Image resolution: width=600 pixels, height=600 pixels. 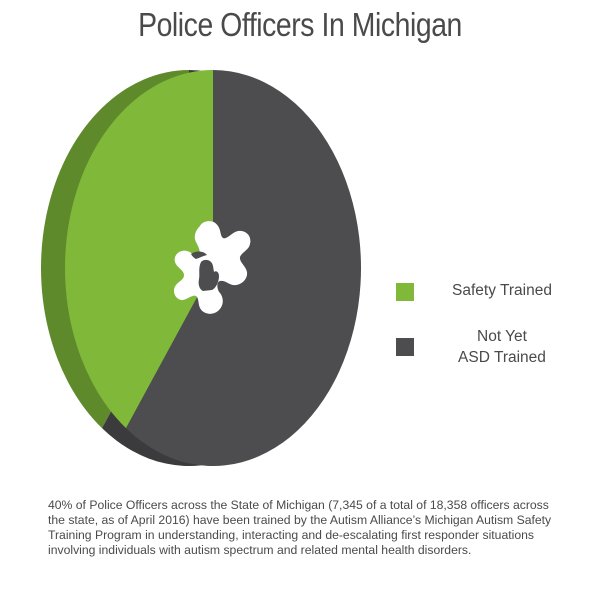 I want to click on pie-slice-safety-trained, so click(x=139, y=249).